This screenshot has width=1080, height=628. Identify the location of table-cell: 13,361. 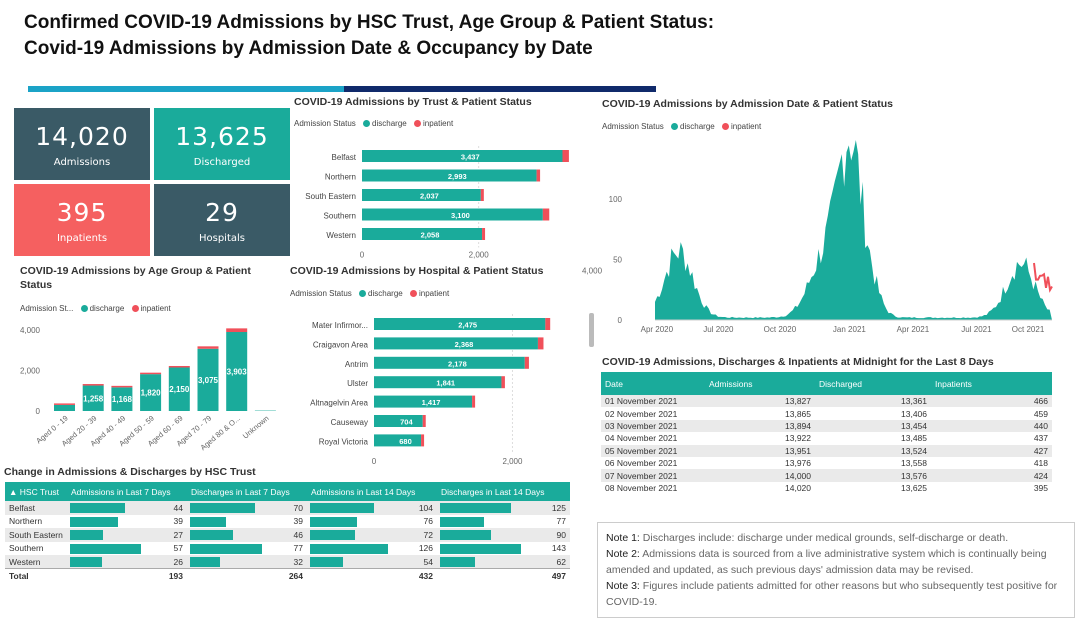
(873, 401).